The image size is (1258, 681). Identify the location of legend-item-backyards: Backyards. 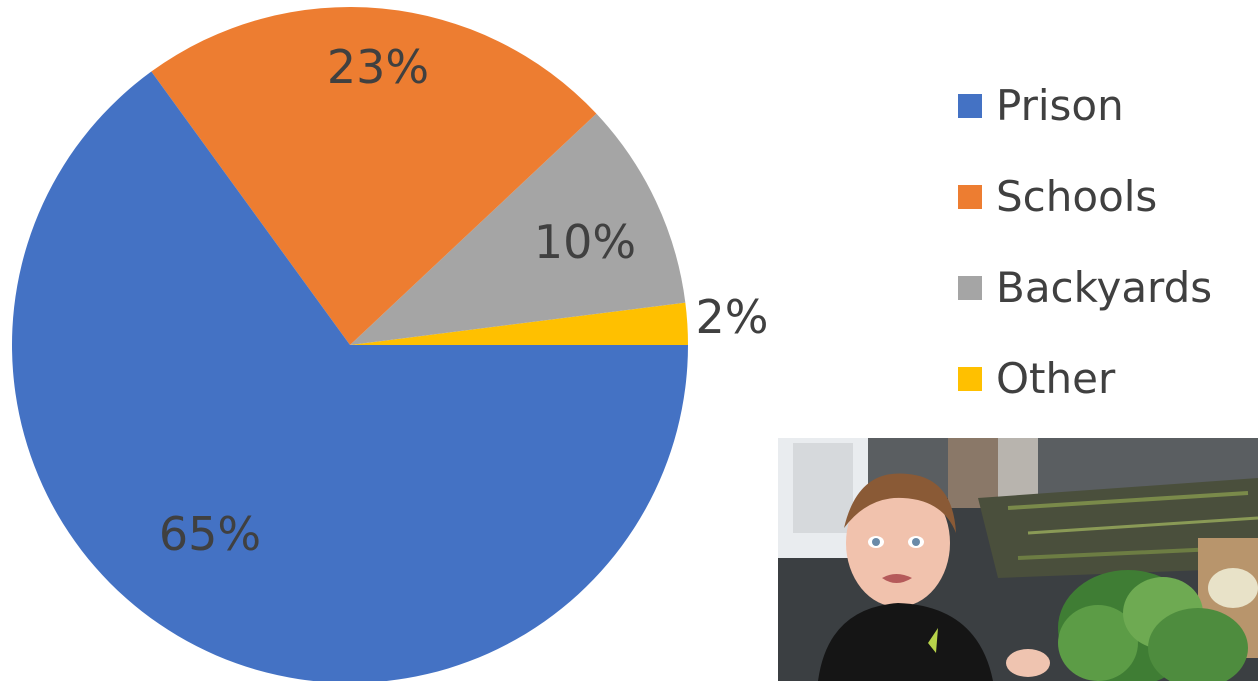
(1108, 287).